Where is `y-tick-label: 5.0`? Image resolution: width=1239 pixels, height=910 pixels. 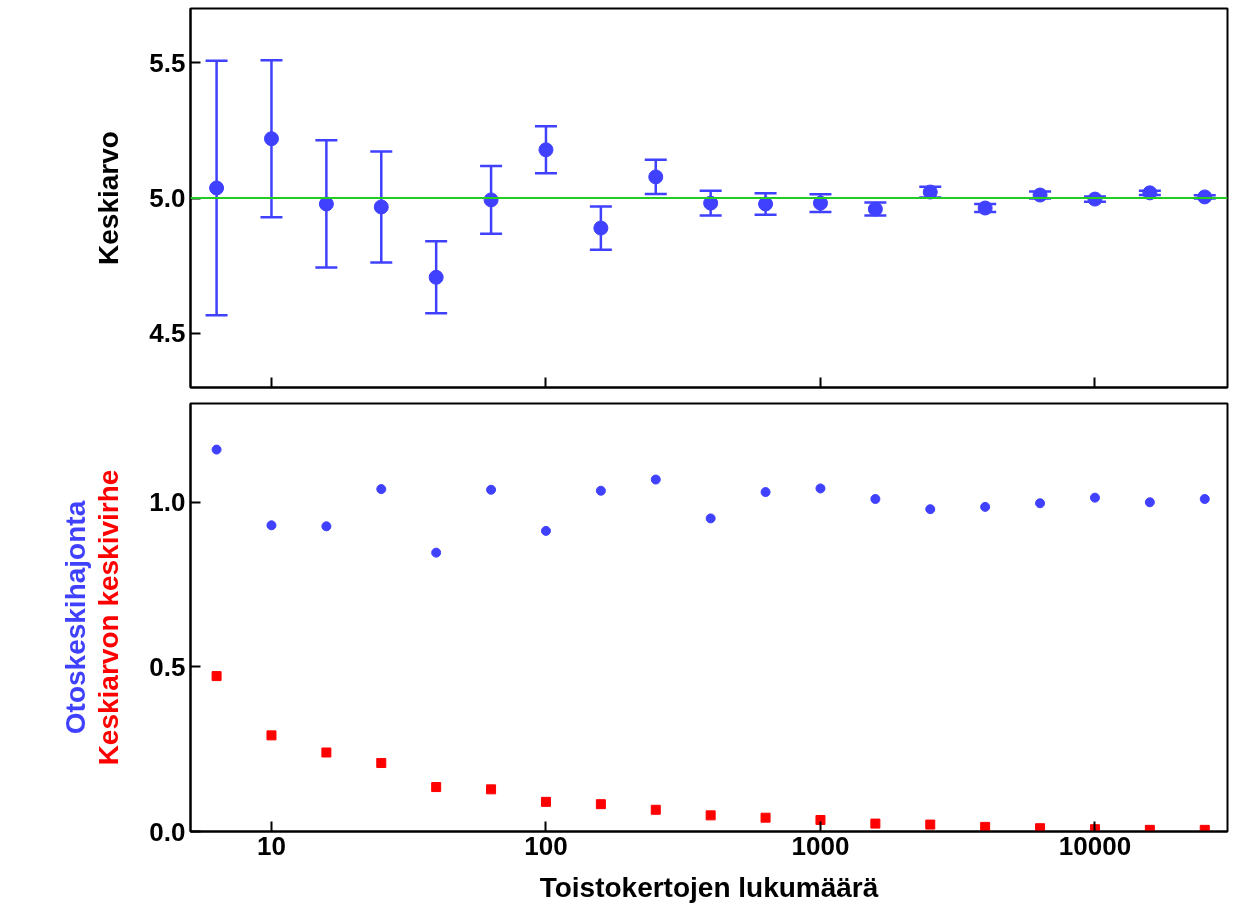
y-tick-label: 5.0 is located at coordinates (167, 198).